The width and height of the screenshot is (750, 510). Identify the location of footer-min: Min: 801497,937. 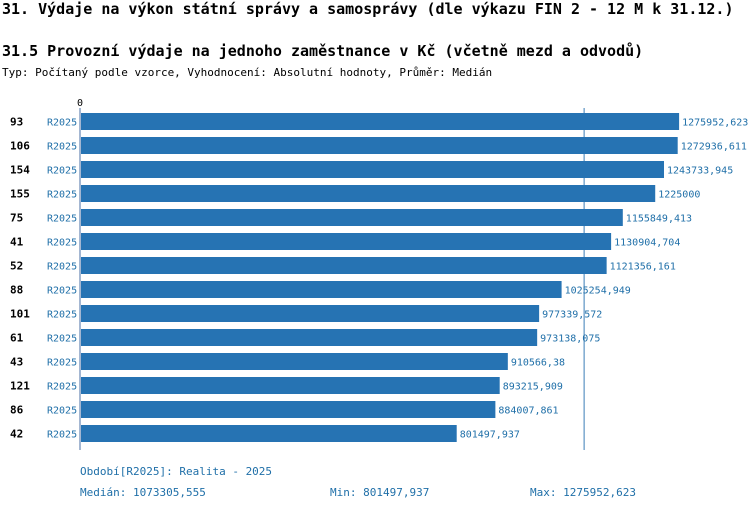
(380, 492).